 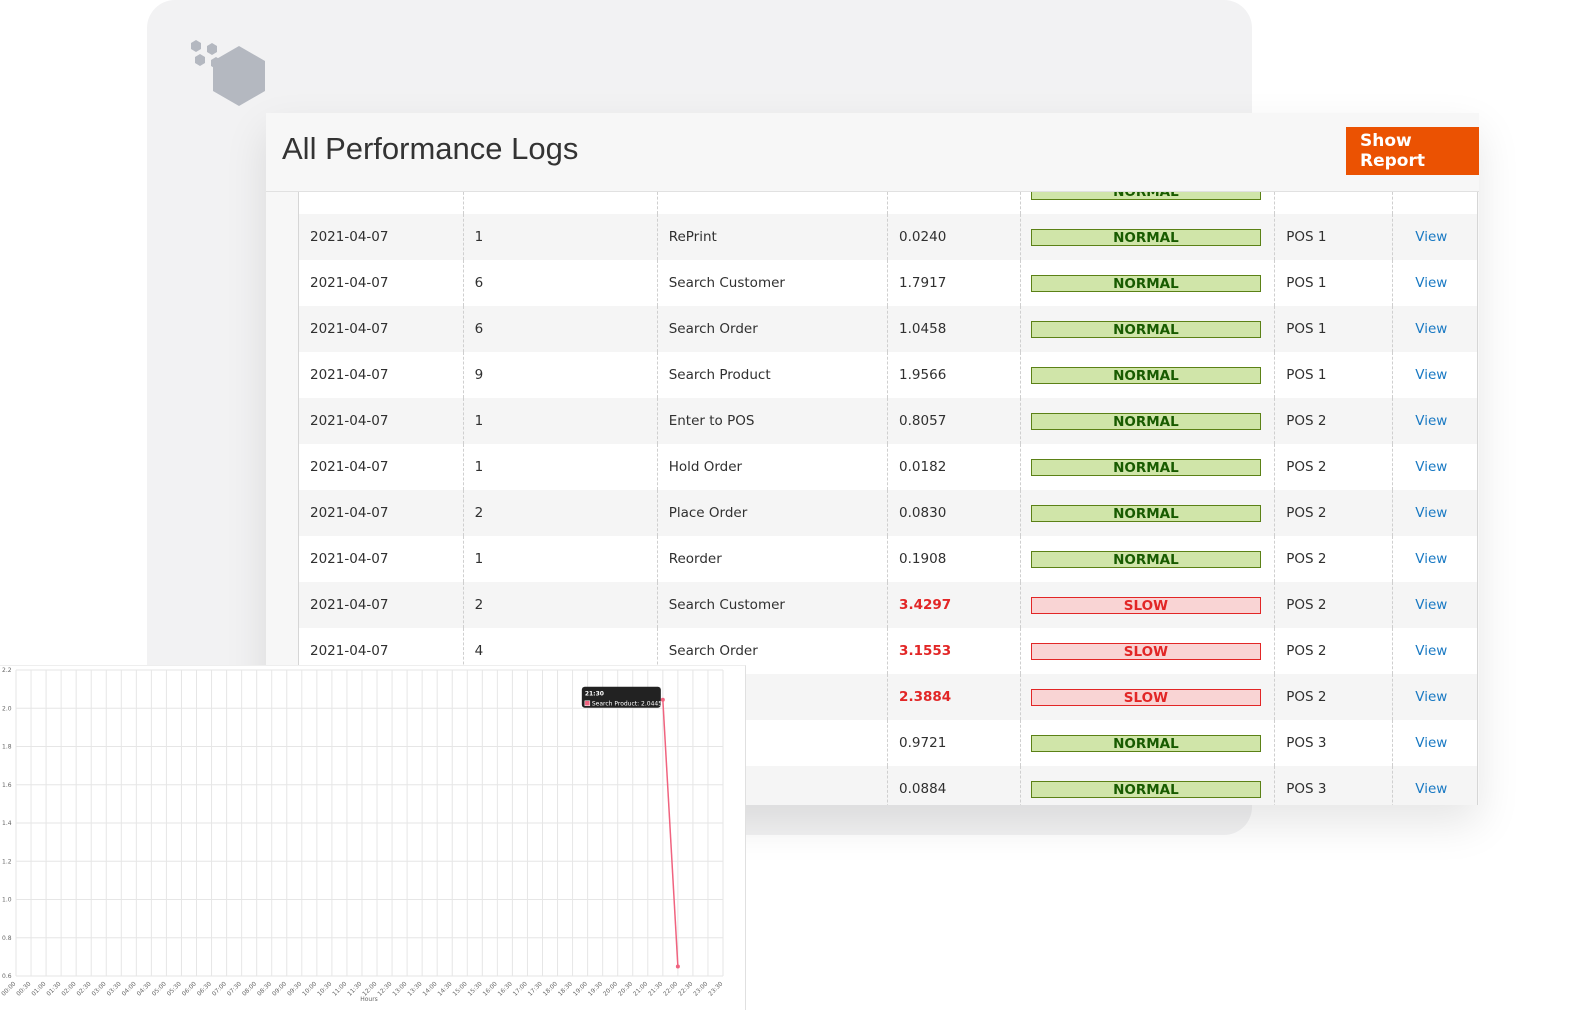 What do you see at coordinates (772, 467) in the screenshot?
I see `log-action: Hold Order` at bounding box center [772, 467].